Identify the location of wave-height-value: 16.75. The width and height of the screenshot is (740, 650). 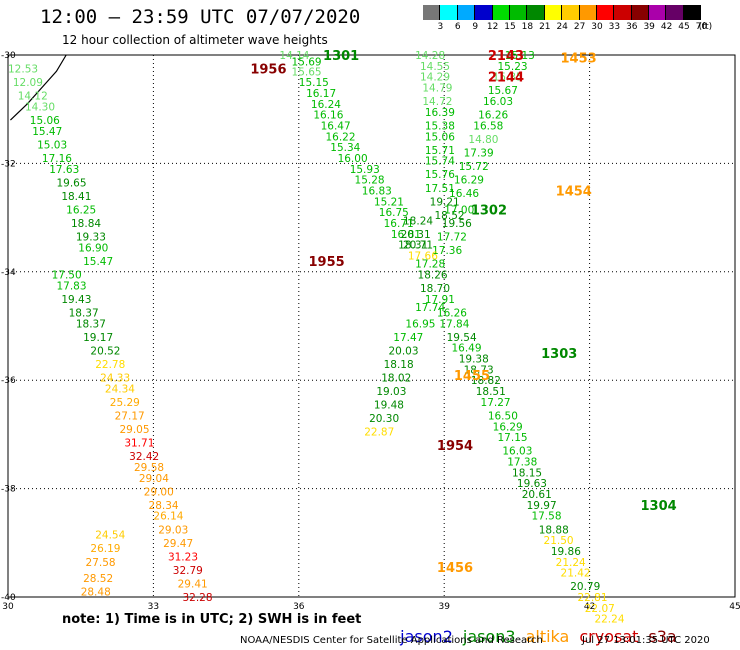
(394, 213).